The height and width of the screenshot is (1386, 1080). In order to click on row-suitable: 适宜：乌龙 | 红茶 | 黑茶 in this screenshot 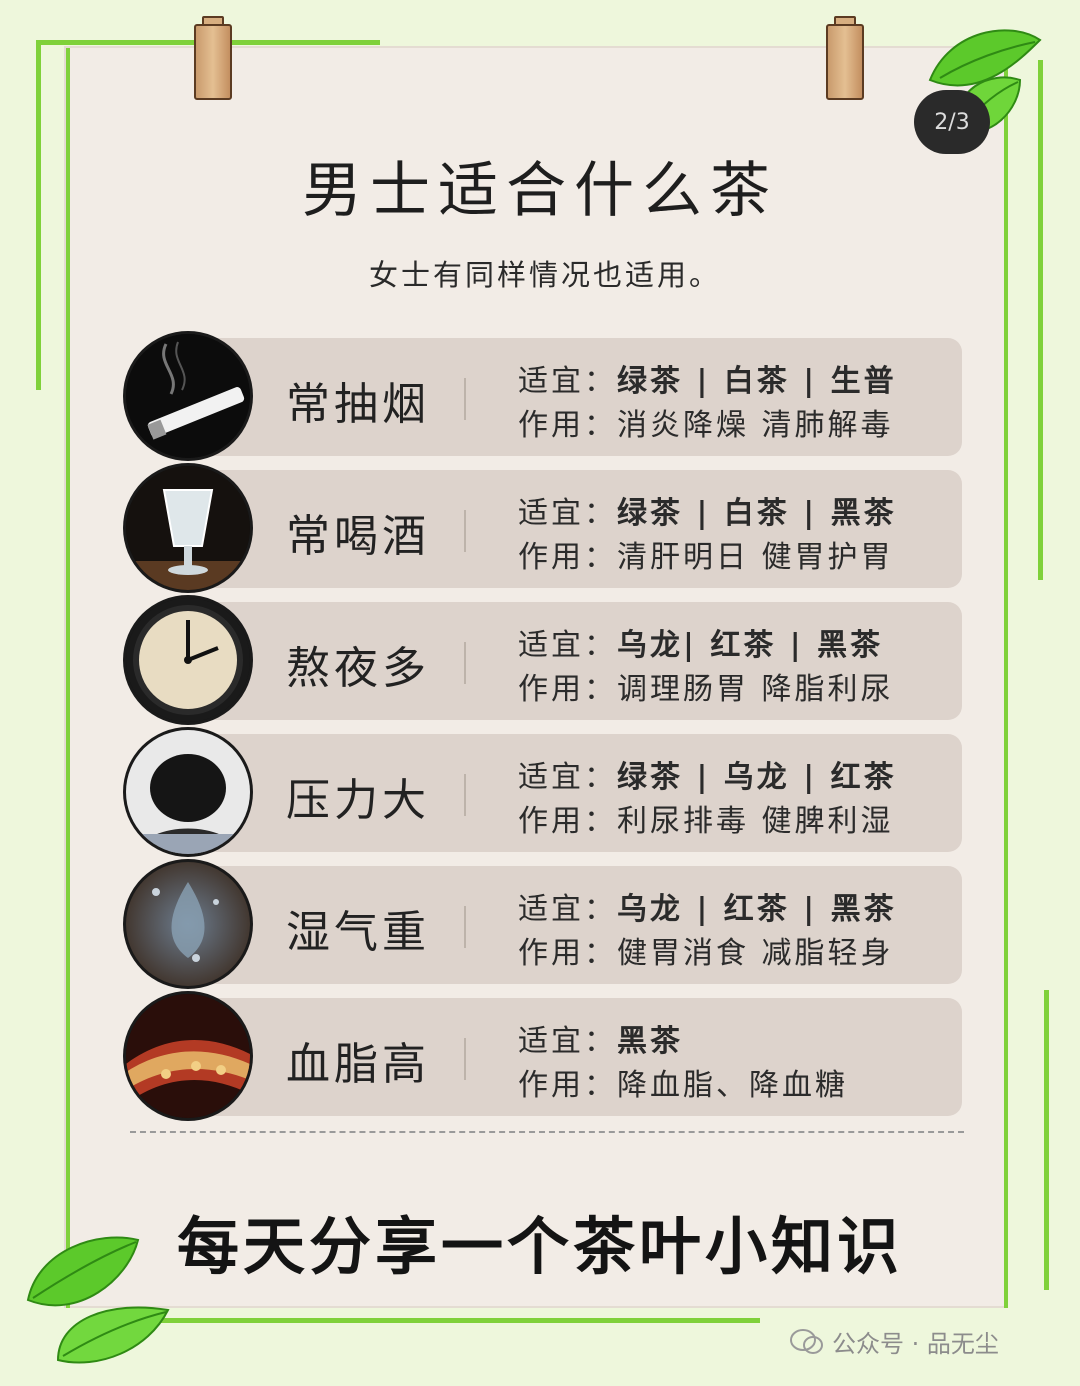, I will do `click(707, 909)`.